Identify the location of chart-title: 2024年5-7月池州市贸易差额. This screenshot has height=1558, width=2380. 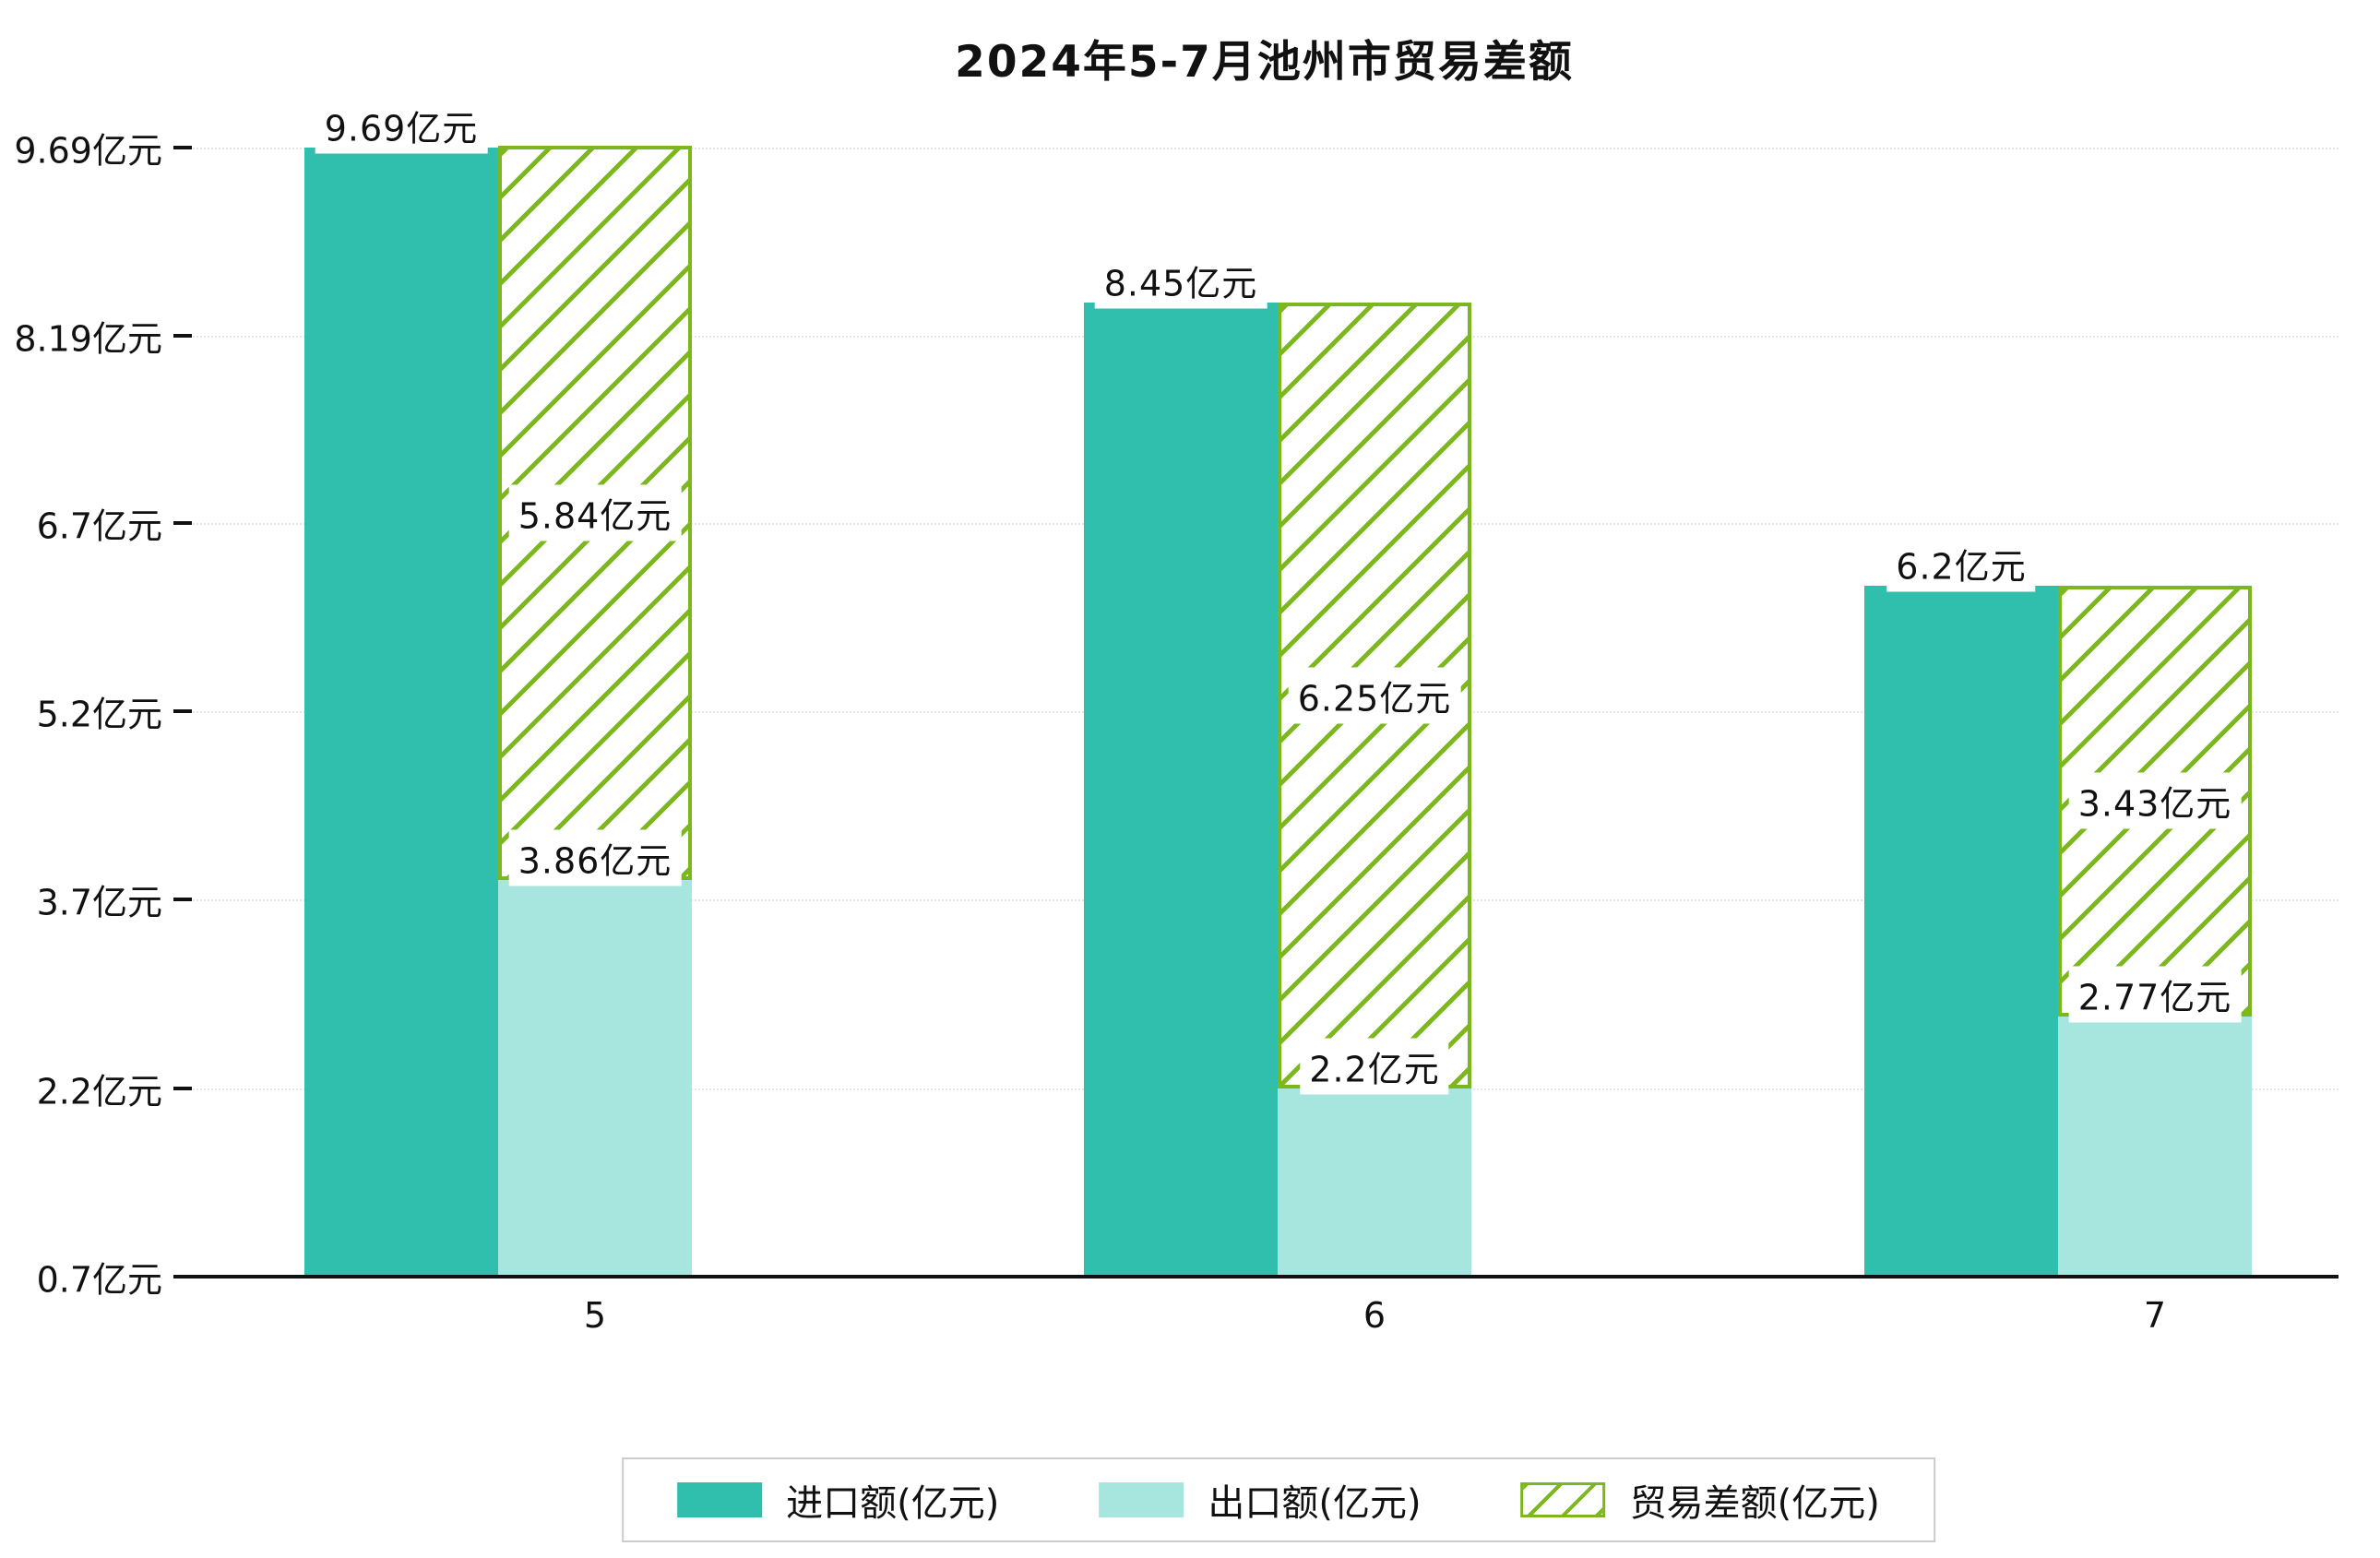
(1264, 62).